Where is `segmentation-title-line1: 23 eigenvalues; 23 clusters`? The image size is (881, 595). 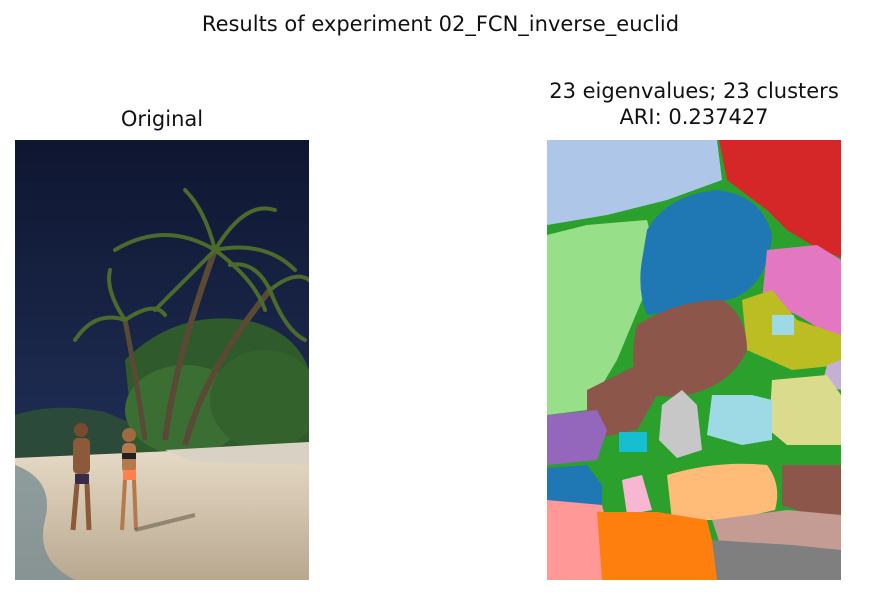 segmentation-title-line1: 23 eigenvalues; 23 clusters is located at coordinates (694, 91).